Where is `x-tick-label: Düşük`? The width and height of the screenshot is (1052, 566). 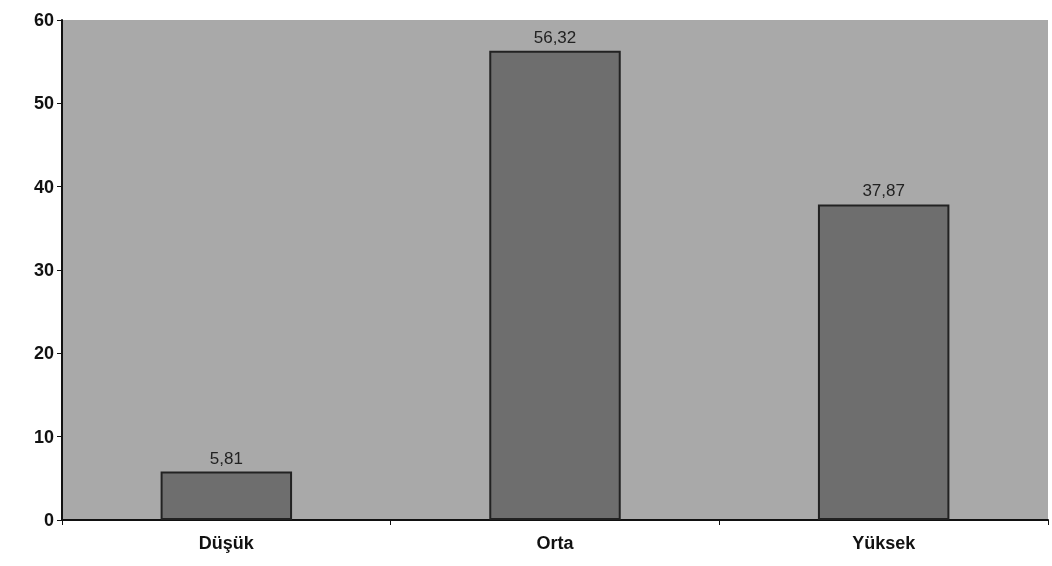 x-tick-label: Düşük is located at coordinates (226, 543).